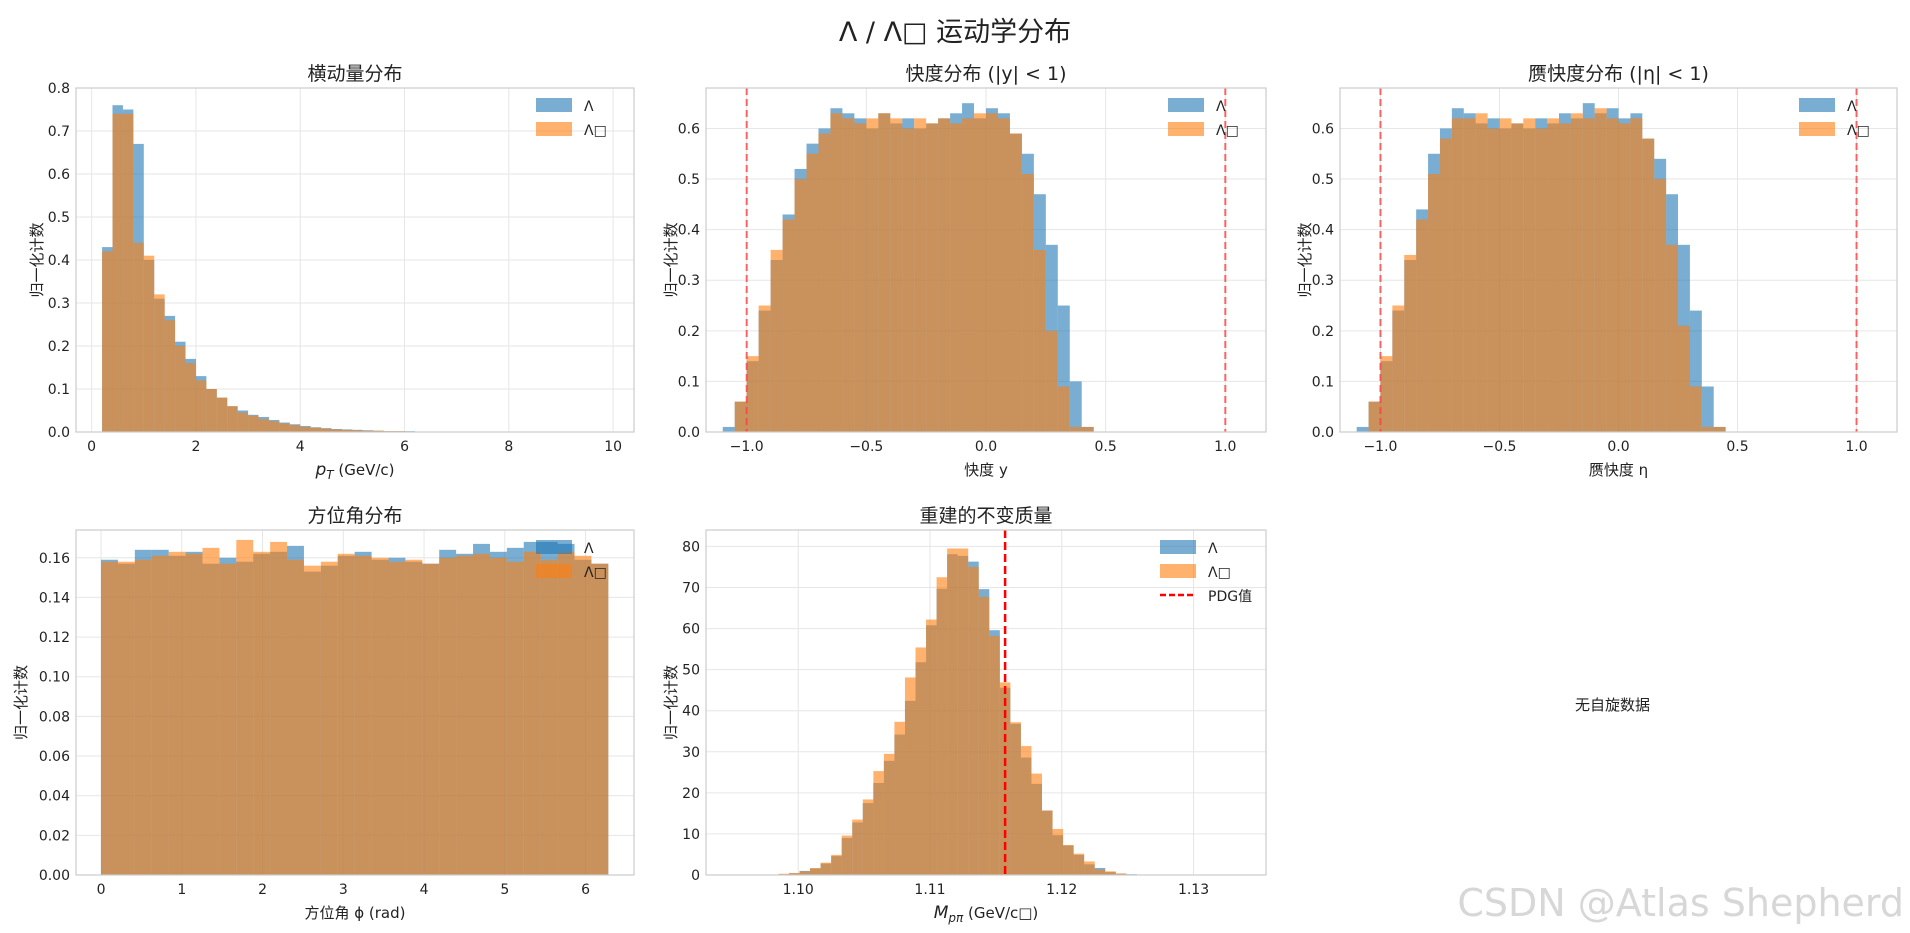  What do you see at coordinates (54, 876) in the screenshot?
I see `y-tick-label: 0.00` at bounding box center [54, 876].